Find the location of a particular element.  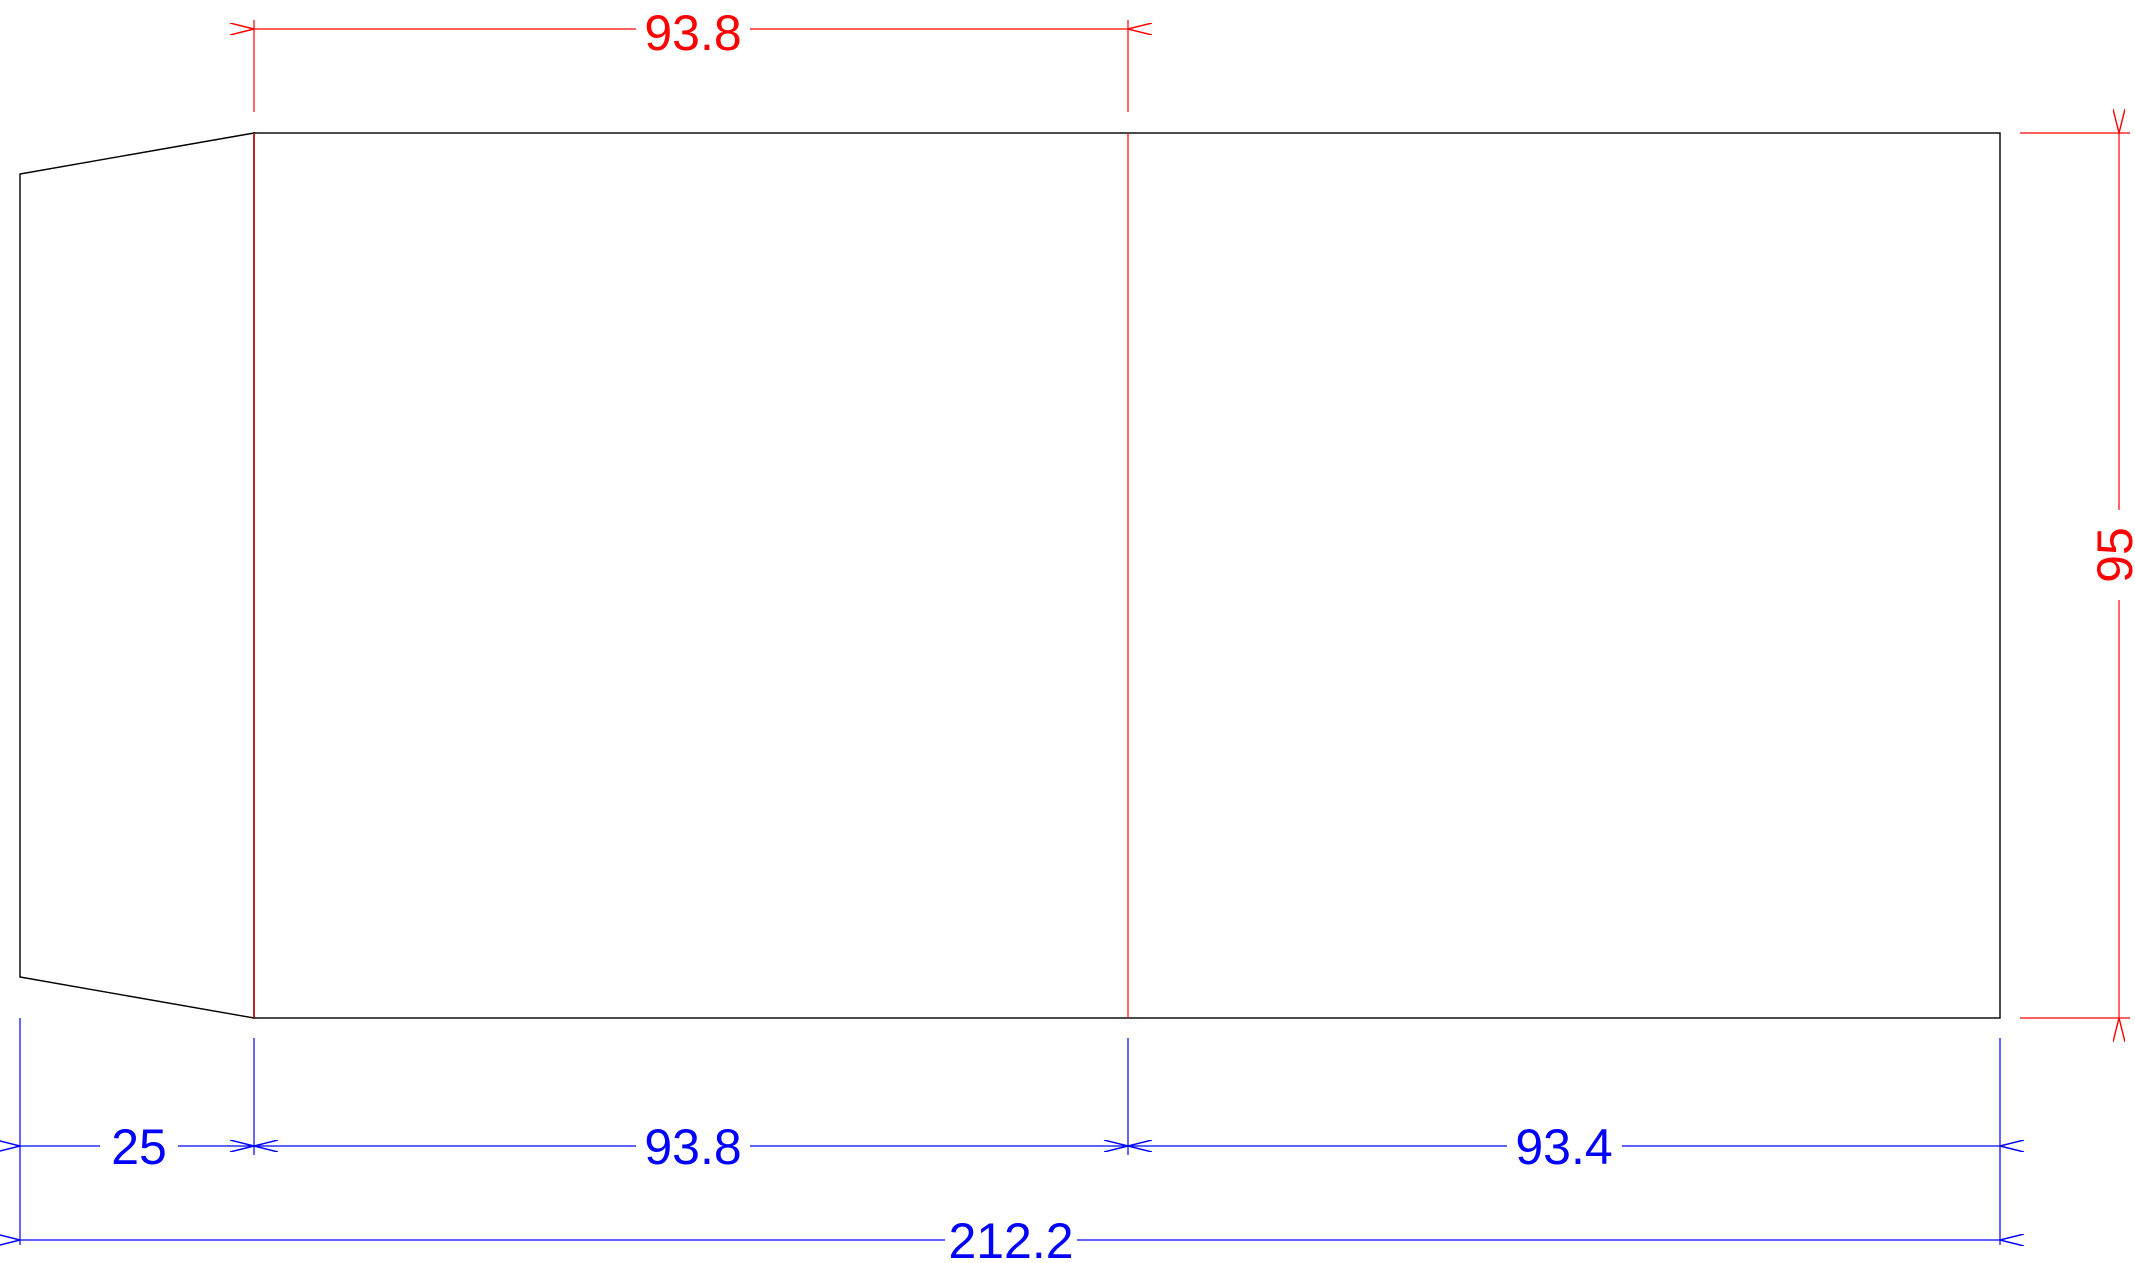

dimension-label-top-panel-width: 93.8 is located at coordinates (692, 33).